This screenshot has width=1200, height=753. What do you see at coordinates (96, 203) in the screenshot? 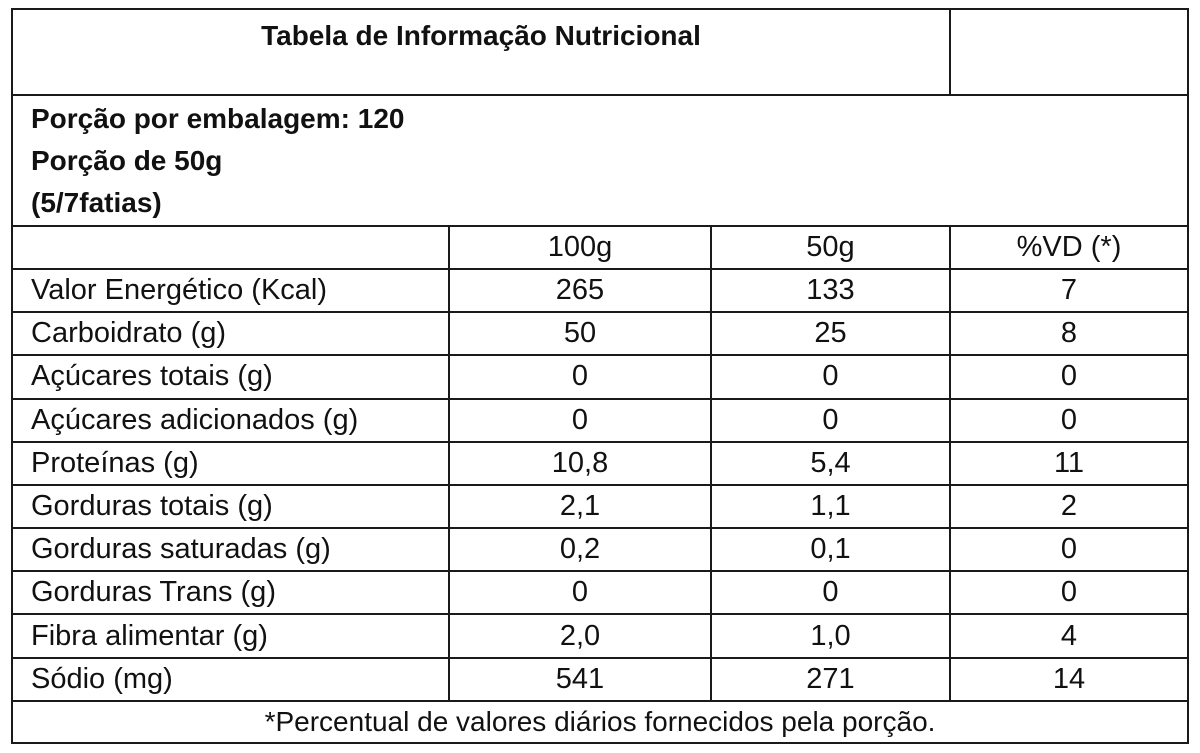
I see `portion-slices: (5/7fatias)` at bounding box center [96, 203].